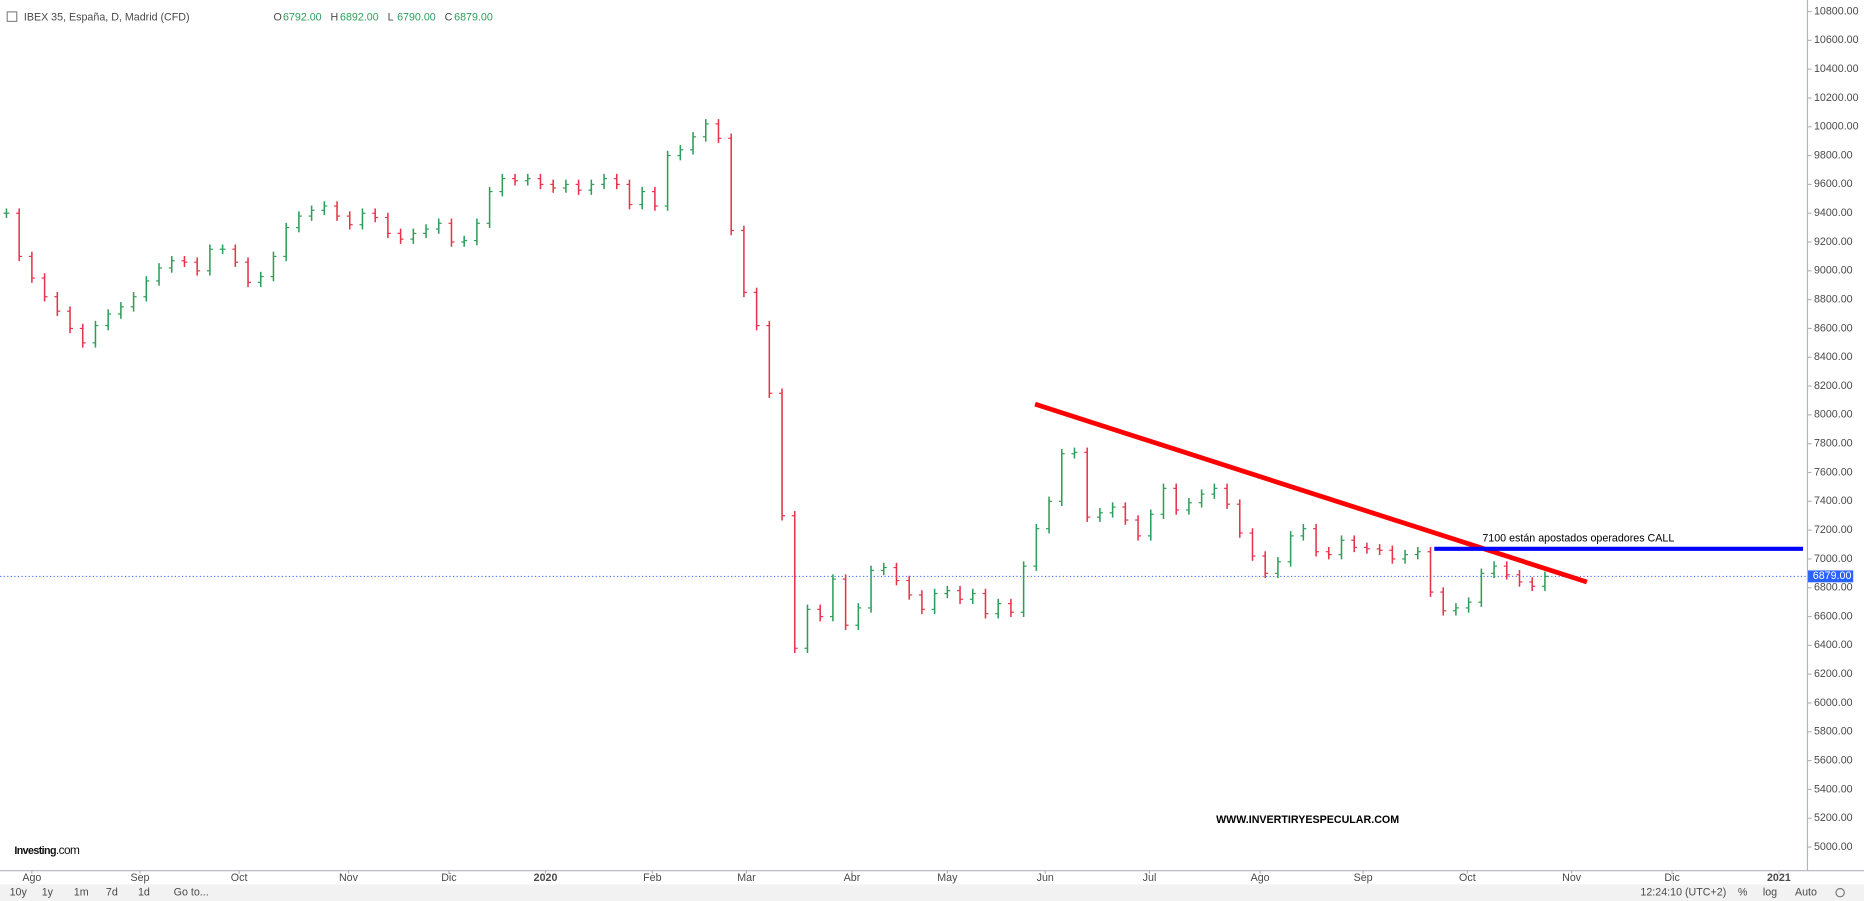  I want to click on y-tick-label: 10400.00, so click(1836, 69).